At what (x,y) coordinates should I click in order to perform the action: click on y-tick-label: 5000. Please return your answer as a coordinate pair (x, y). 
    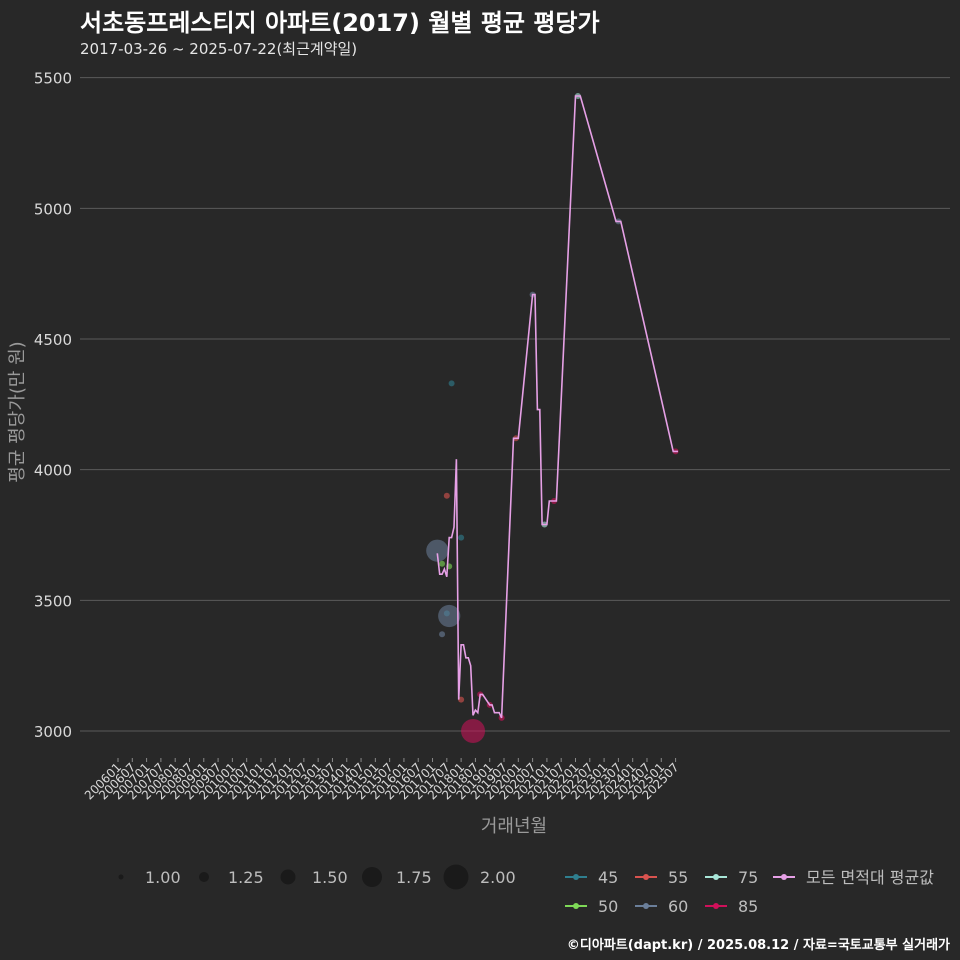
    Looking at the image, I should click on (53, 209).